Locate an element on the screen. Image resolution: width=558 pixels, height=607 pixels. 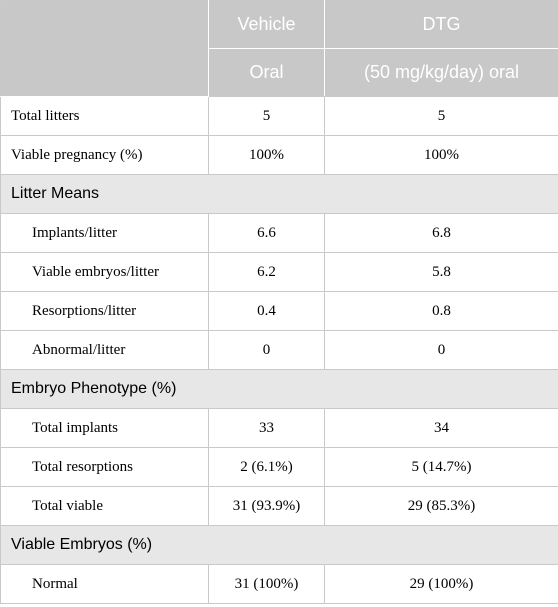
table-row: Total litters 5 5 is located at coordinates (279, 116).